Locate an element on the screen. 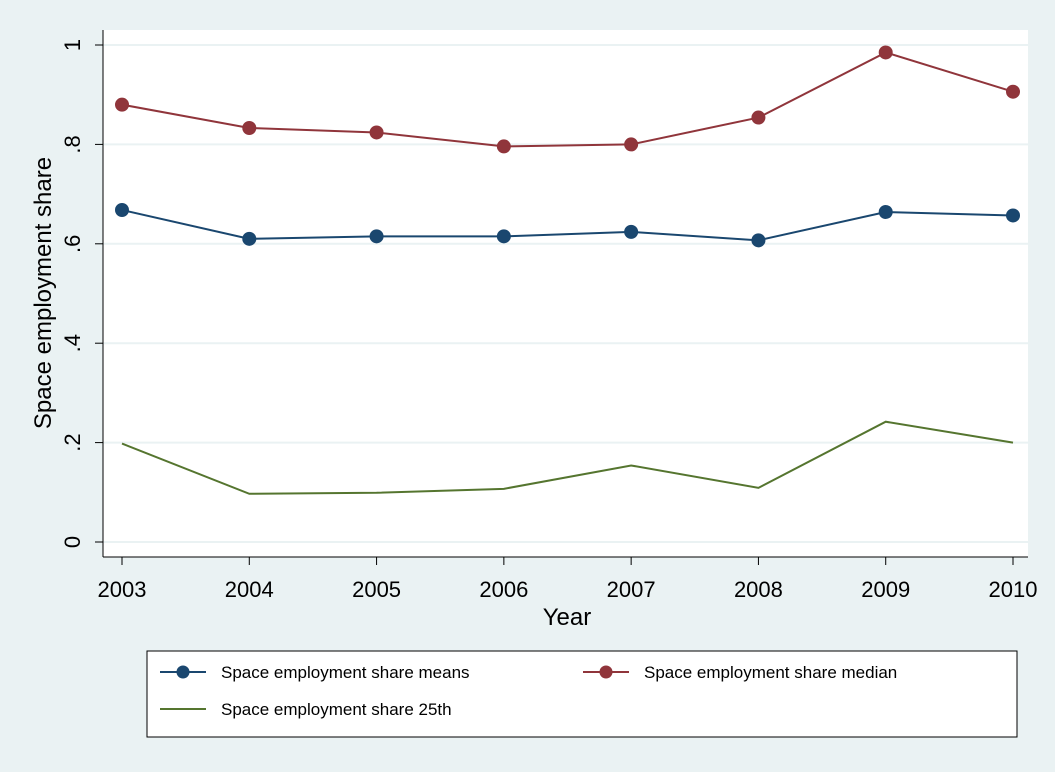  y-tick-label: .4 is located at coordinates (72, 343).